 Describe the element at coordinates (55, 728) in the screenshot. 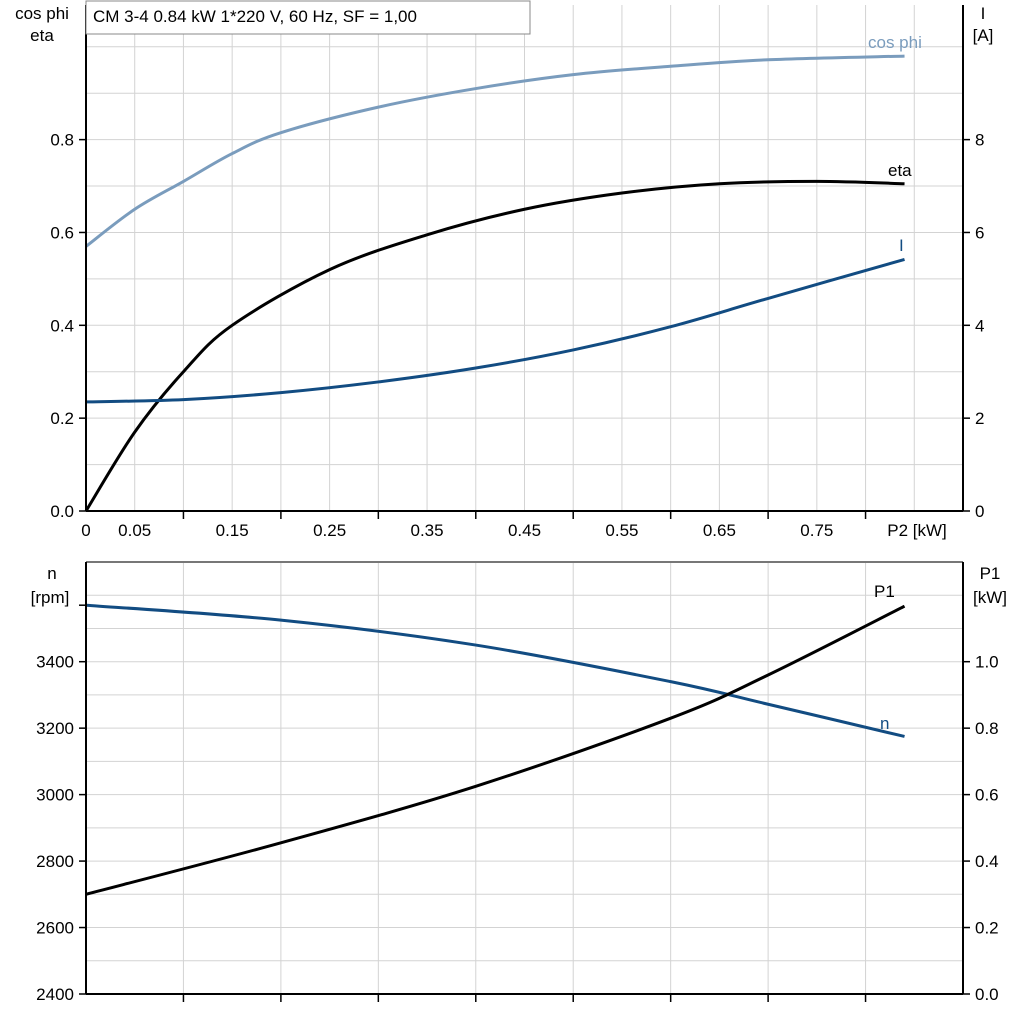

I see `y-left-tick-label: 3200` at that location.